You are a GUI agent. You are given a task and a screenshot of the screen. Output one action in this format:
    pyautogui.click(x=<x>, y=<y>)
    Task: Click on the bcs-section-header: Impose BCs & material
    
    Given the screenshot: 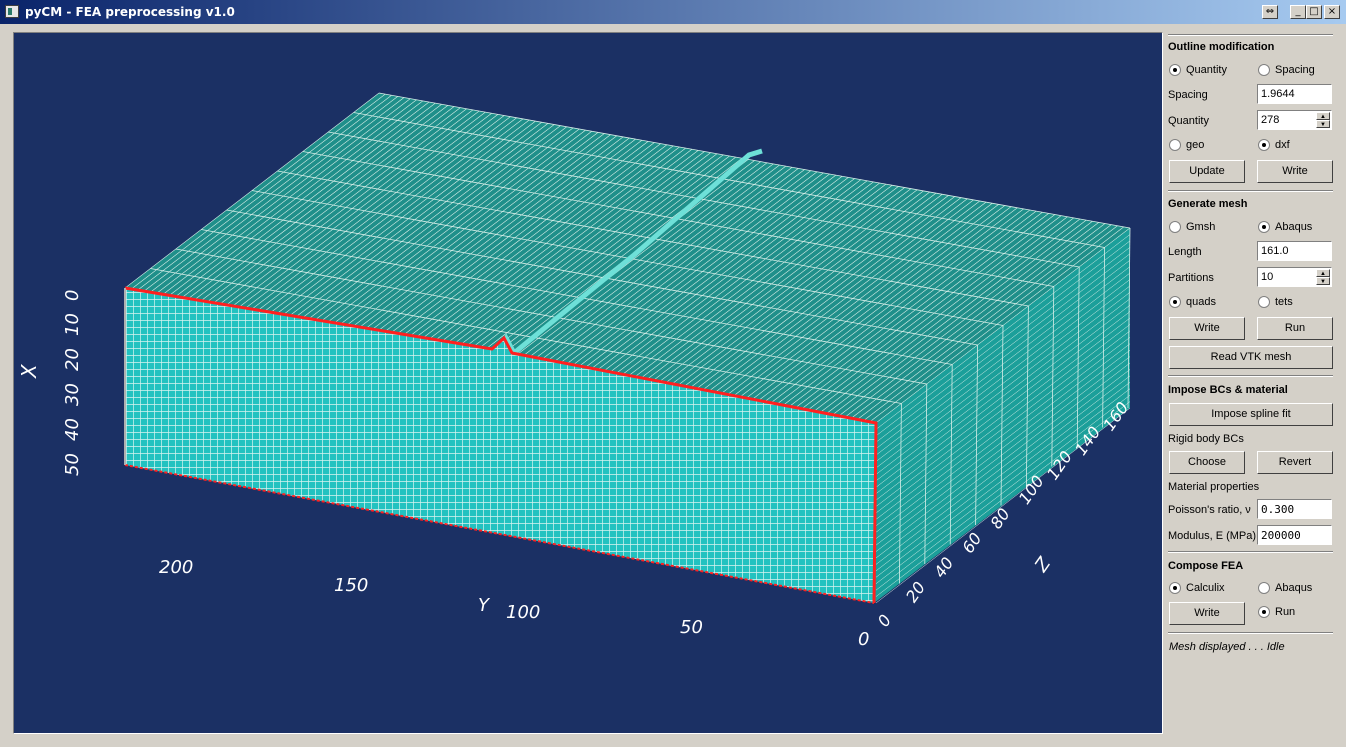 What is the action you would take?
    pyautogui.click(x=1228, y=390)
    